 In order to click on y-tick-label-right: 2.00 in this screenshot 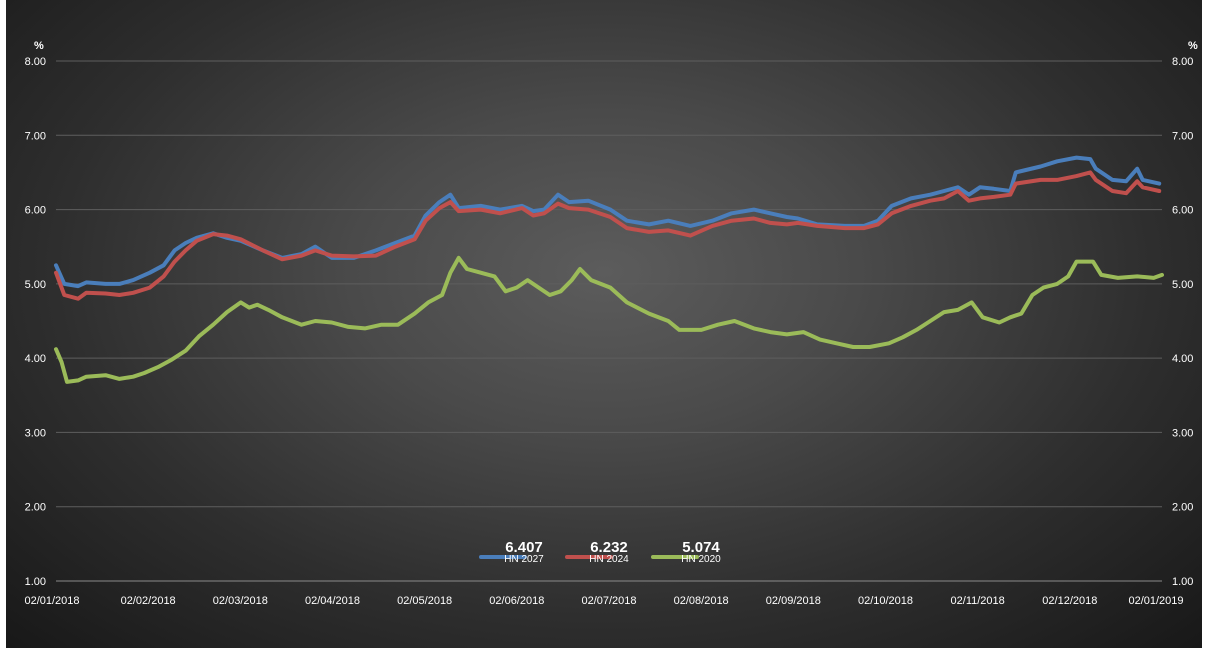, I will do `click(1182, 508)`.